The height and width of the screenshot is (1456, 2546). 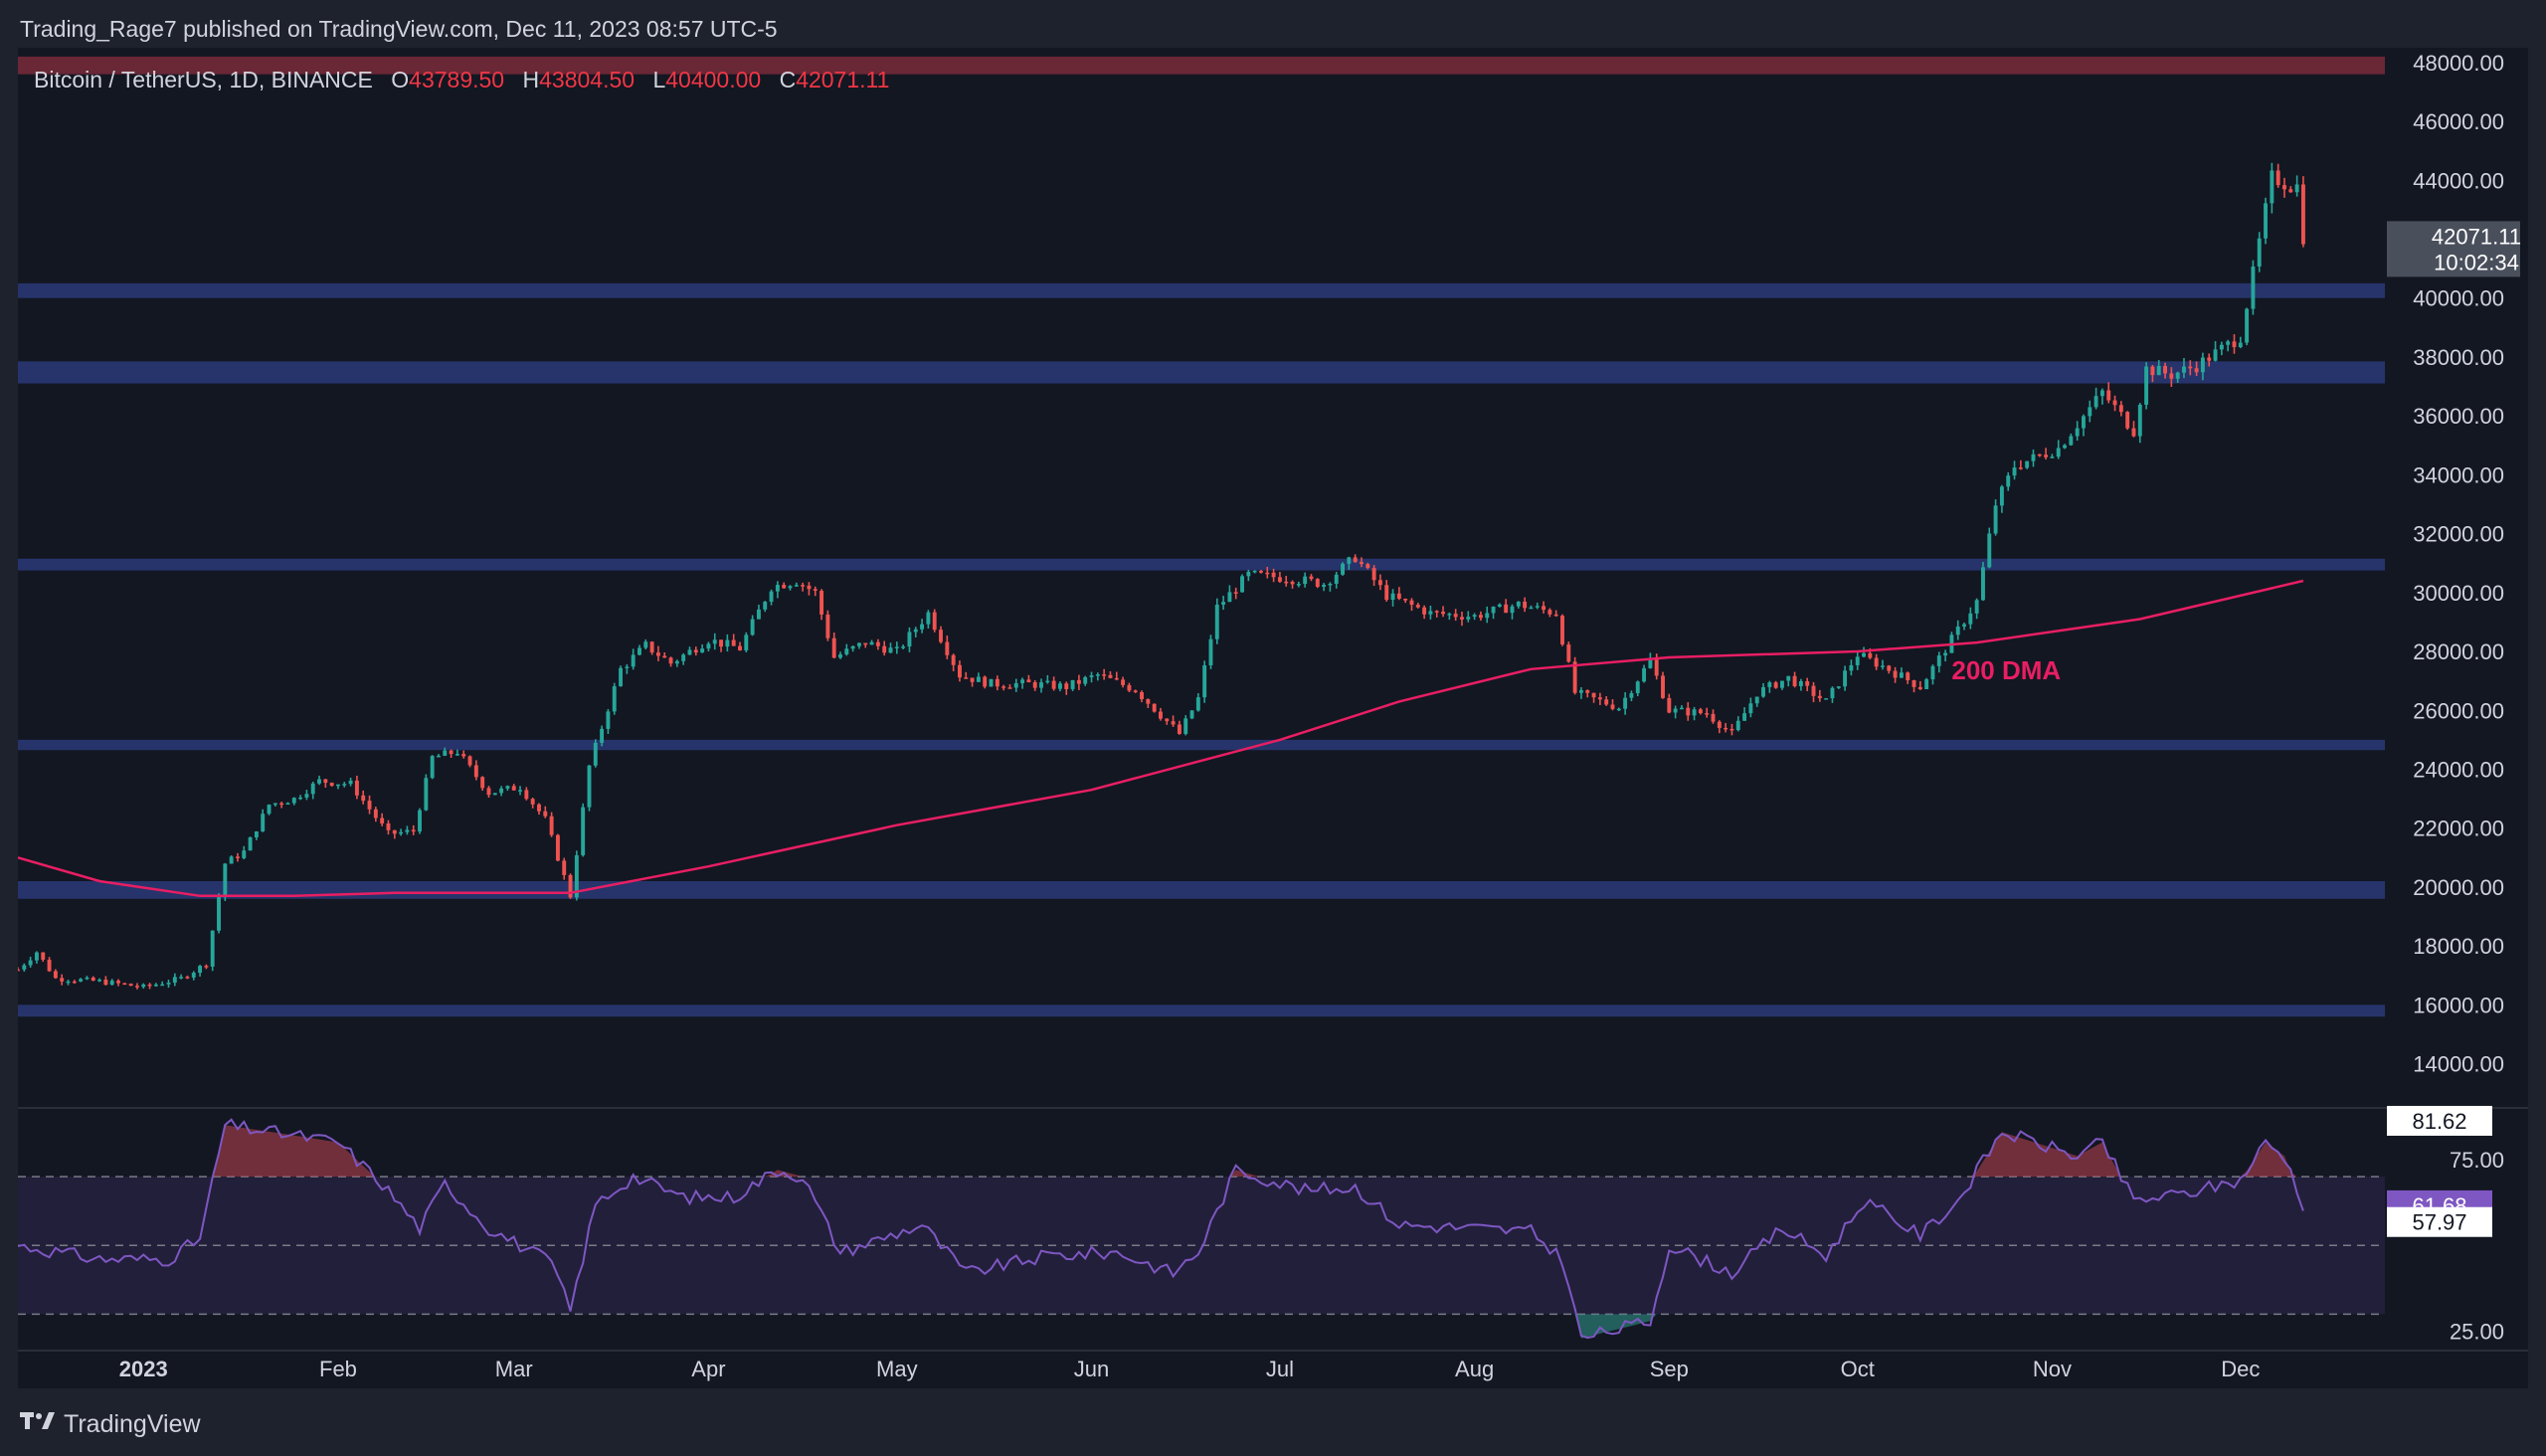 What do you see at coordinates (2458, 593) in the screenshot?
I see `price-tick-label: 30000.00` at bounding box center [2458, 593].